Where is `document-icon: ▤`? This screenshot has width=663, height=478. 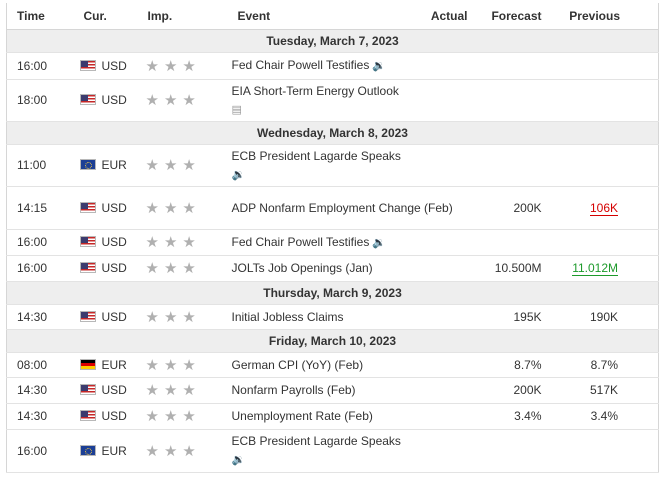 document-icon: ▤ is located at coordinates (236, 109).